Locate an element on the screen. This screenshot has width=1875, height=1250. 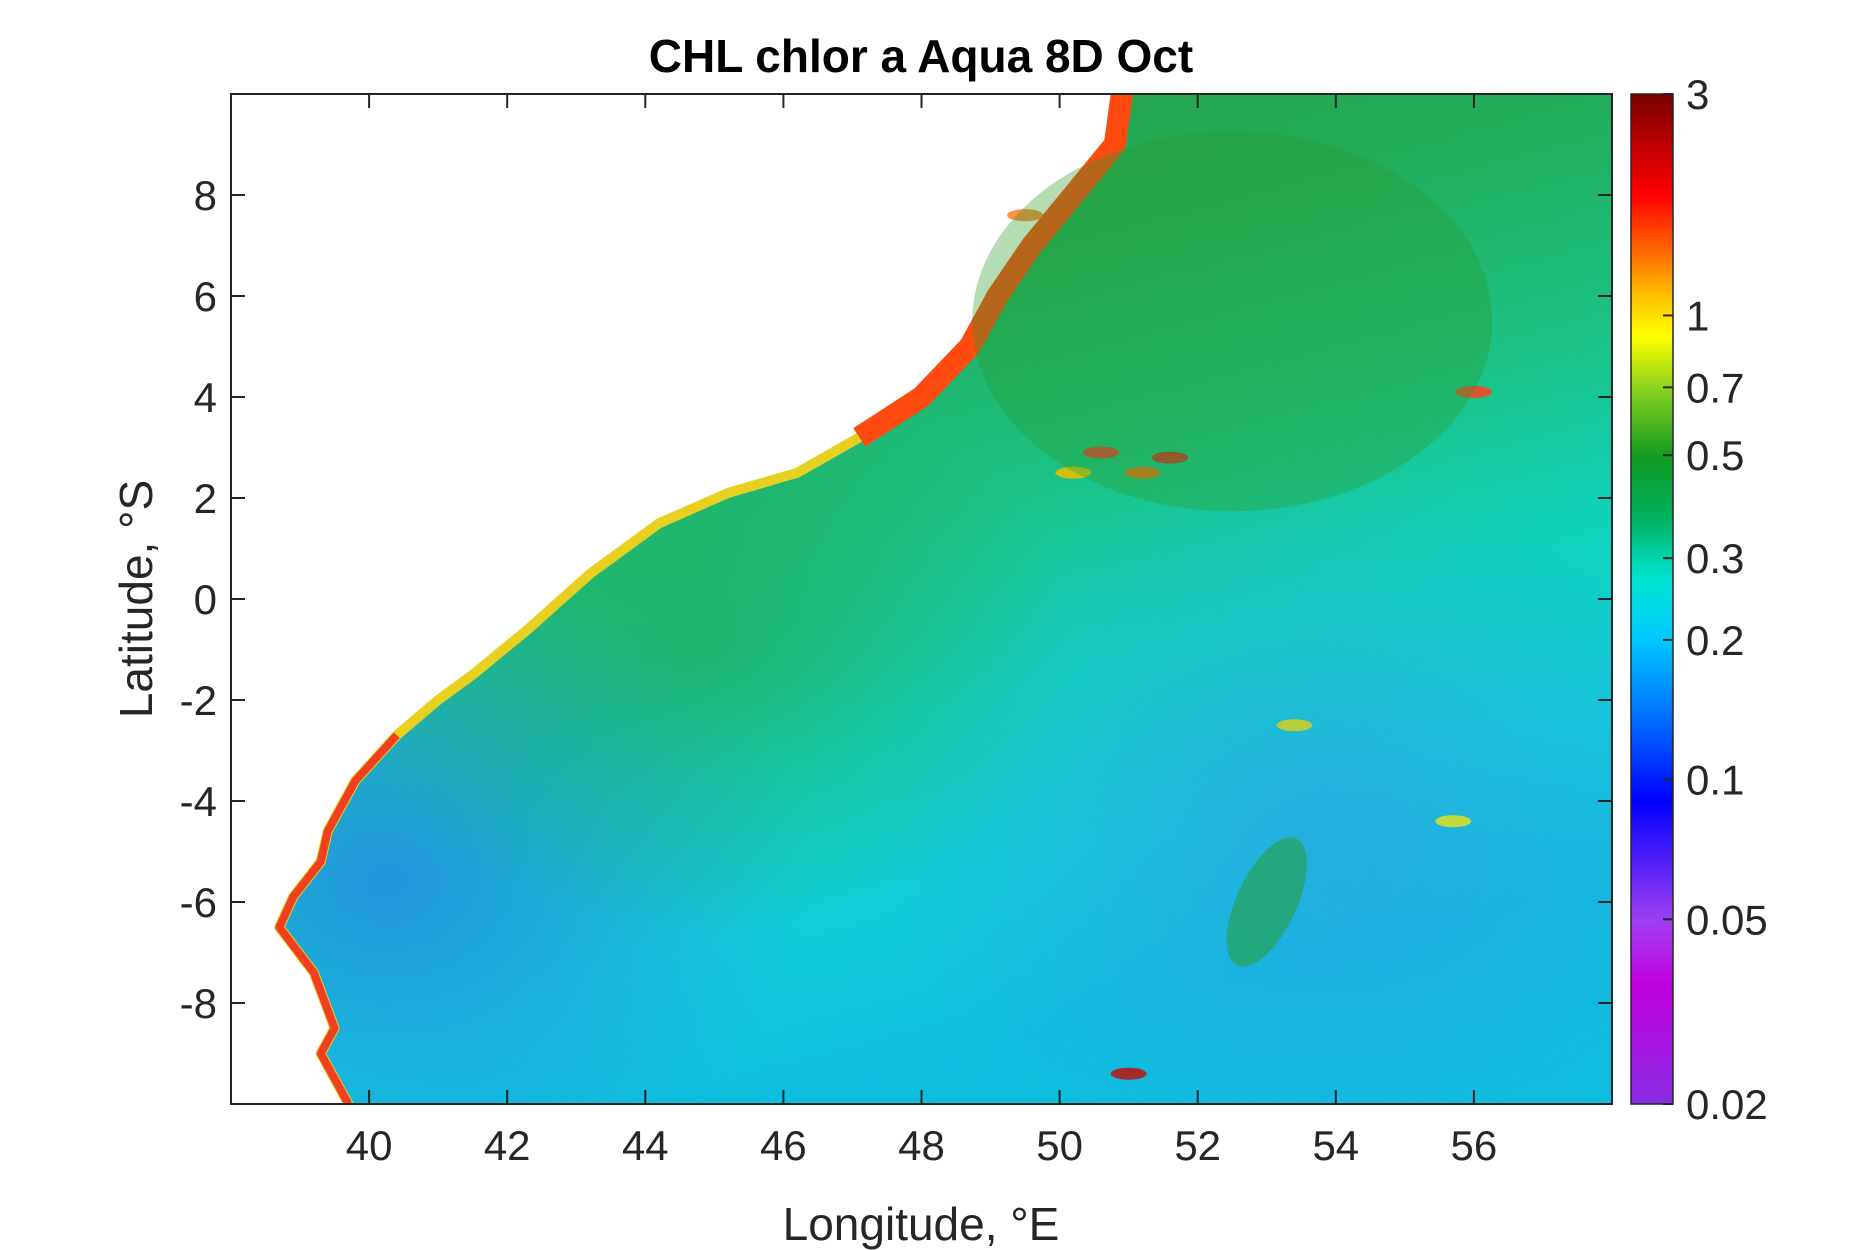
y-axis-label: Latitude, °S is located at coordinates (136, 599).